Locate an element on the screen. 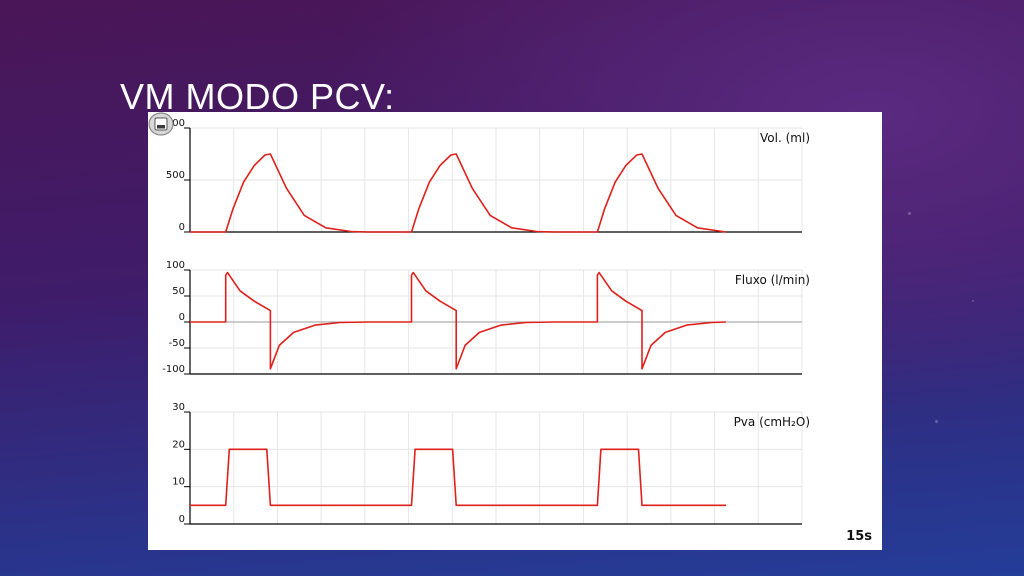  pressure-tick-label: 20 is located at coordinates (178, 444).